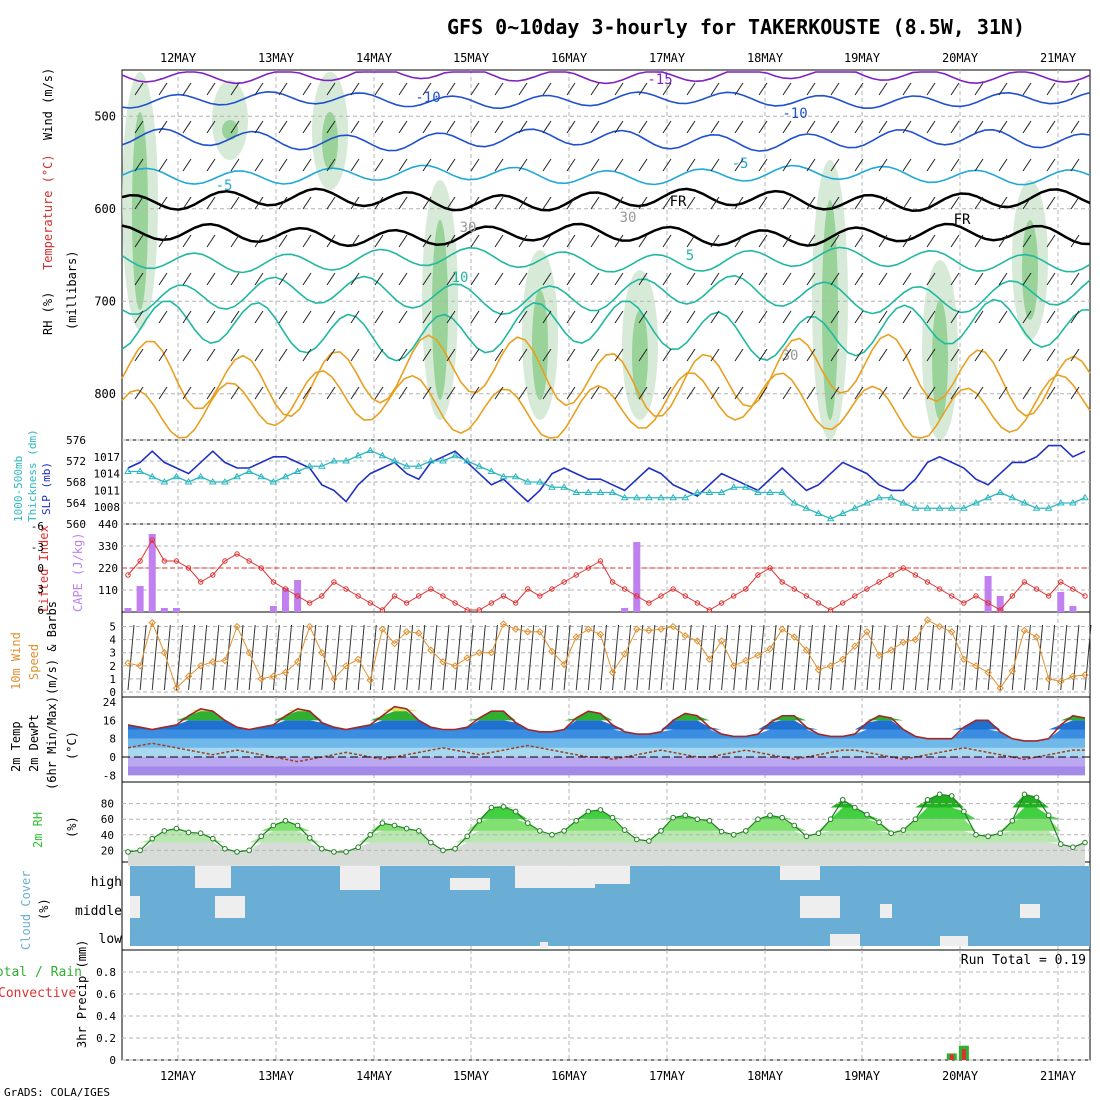  Describe the element at coordinates (112, 692) in the screenshot. I see `wind-tick-label: 0` at that location.